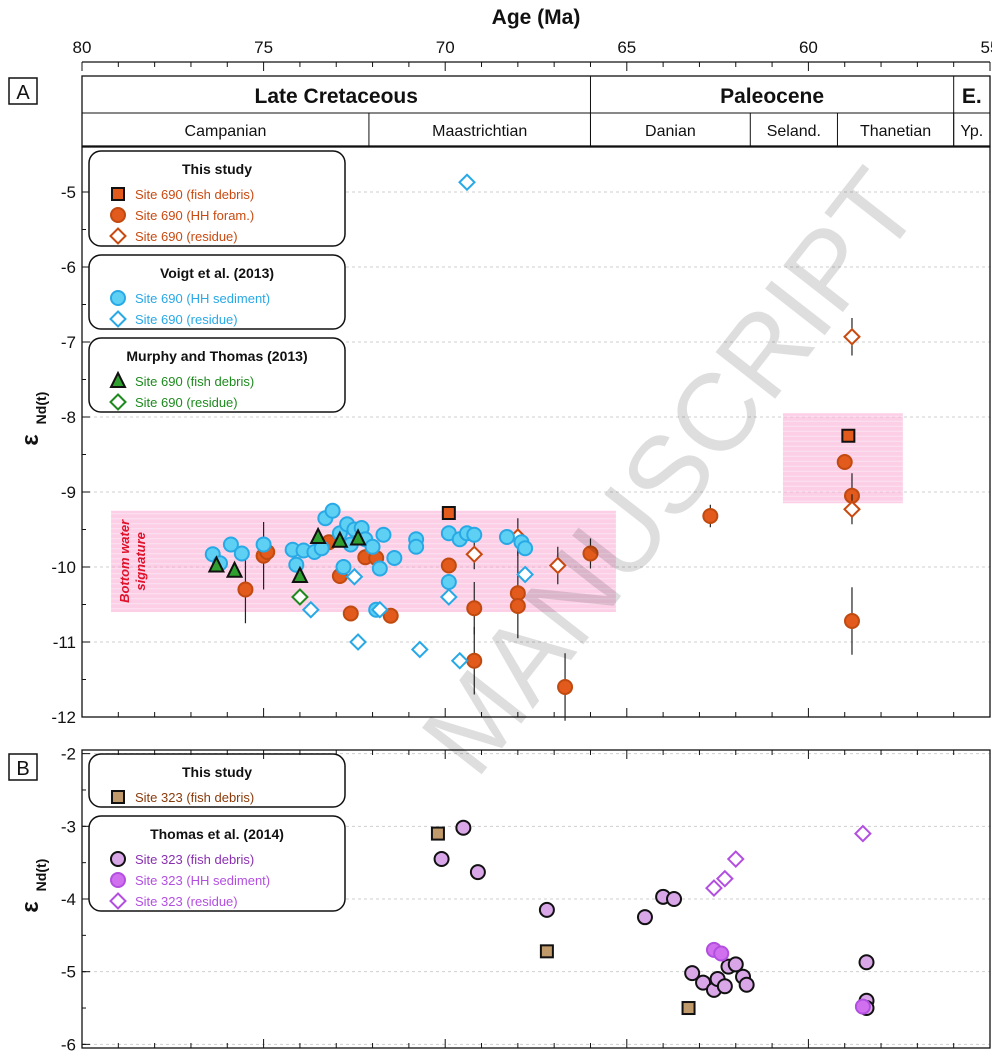 The height and width of the screenshot is (1057, 992). Describe the element at coordinates (794, 131) in the screenshot. I see `stage-label: Seland.` at that location.